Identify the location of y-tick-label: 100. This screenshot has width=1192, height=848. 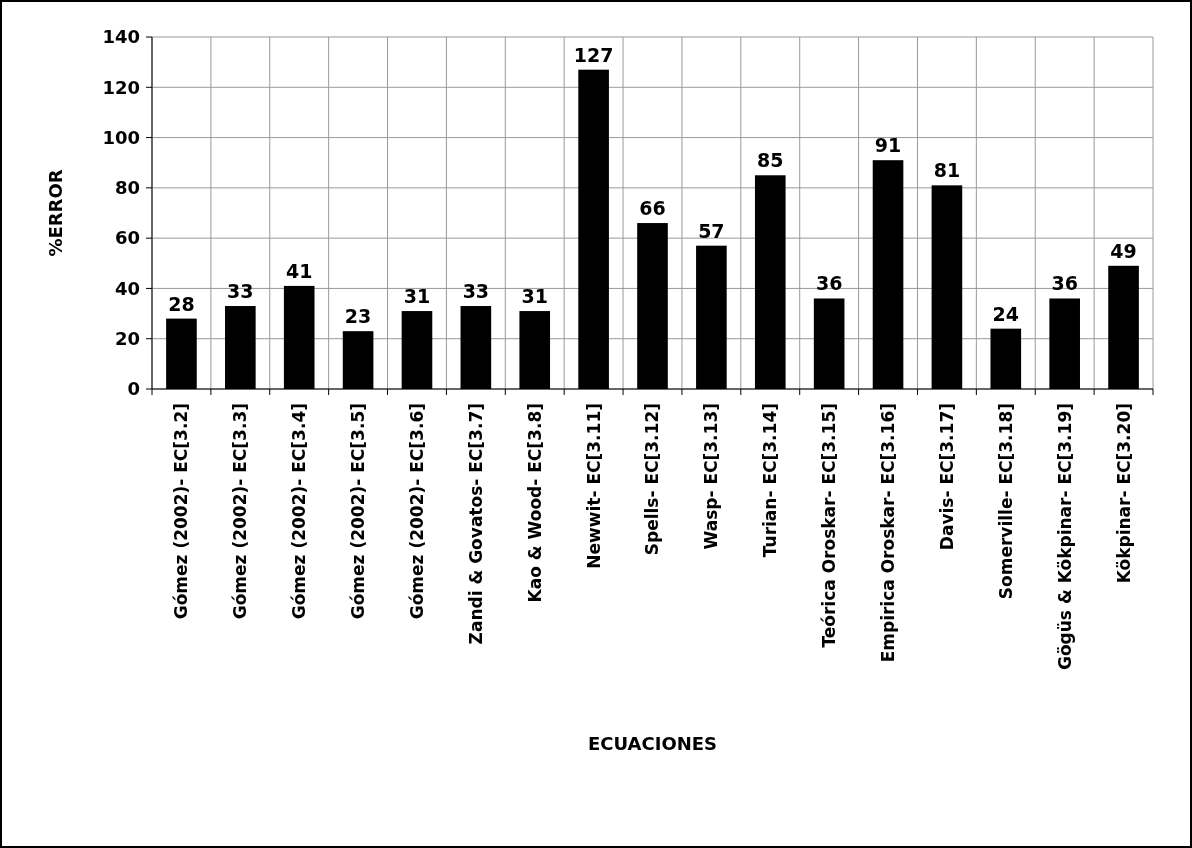
(121, 137).